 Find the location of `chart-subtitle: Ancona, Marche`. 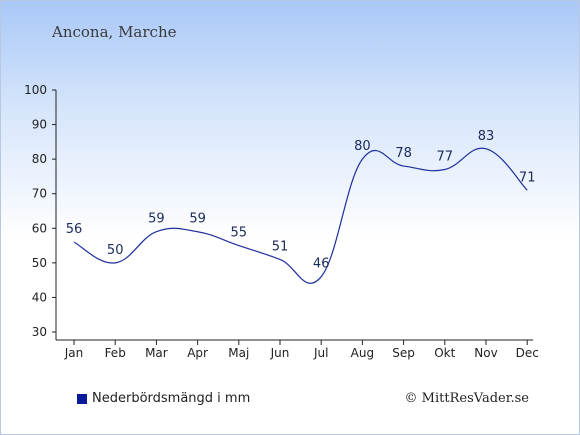

chart-subtitle: Ancona, Marche is located at coordinates (114, 32).